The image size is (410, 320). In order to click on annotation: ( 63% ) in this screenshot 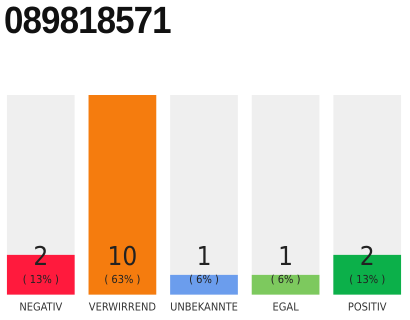, I will do `click(122, 279)`.